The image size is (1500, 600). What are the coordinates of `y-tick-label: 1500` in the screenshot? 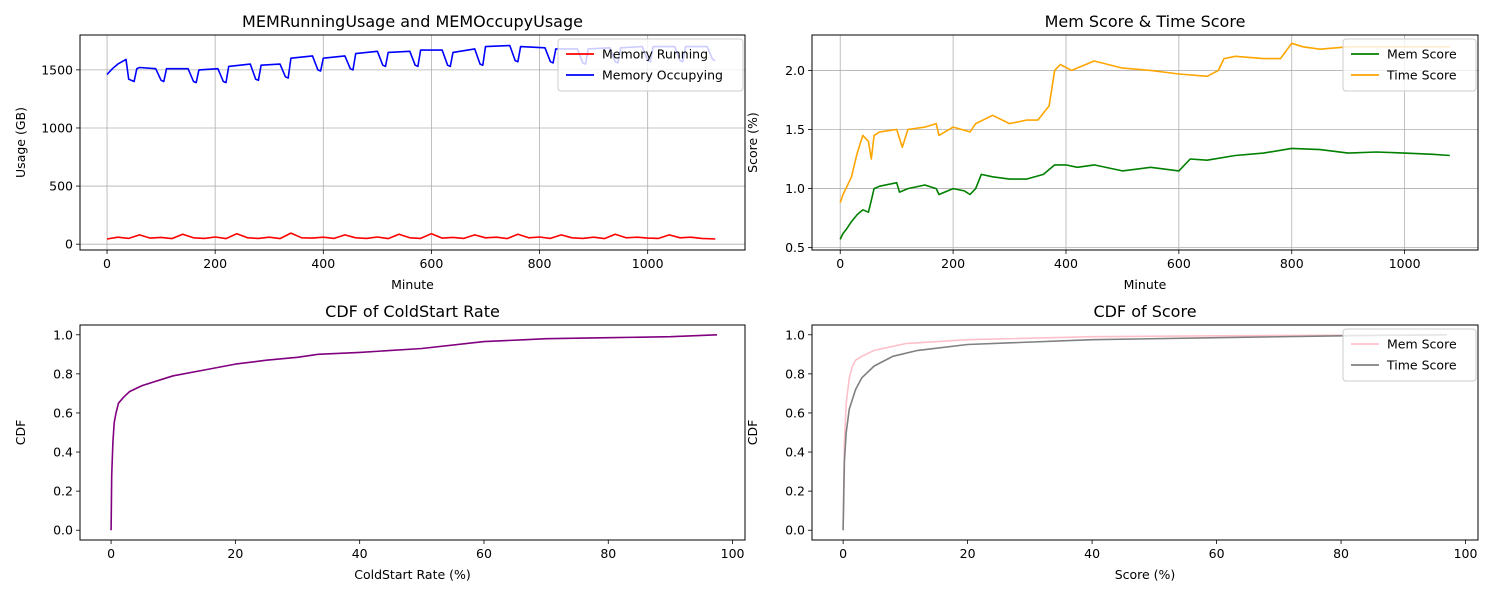 It's located at (57, 69).